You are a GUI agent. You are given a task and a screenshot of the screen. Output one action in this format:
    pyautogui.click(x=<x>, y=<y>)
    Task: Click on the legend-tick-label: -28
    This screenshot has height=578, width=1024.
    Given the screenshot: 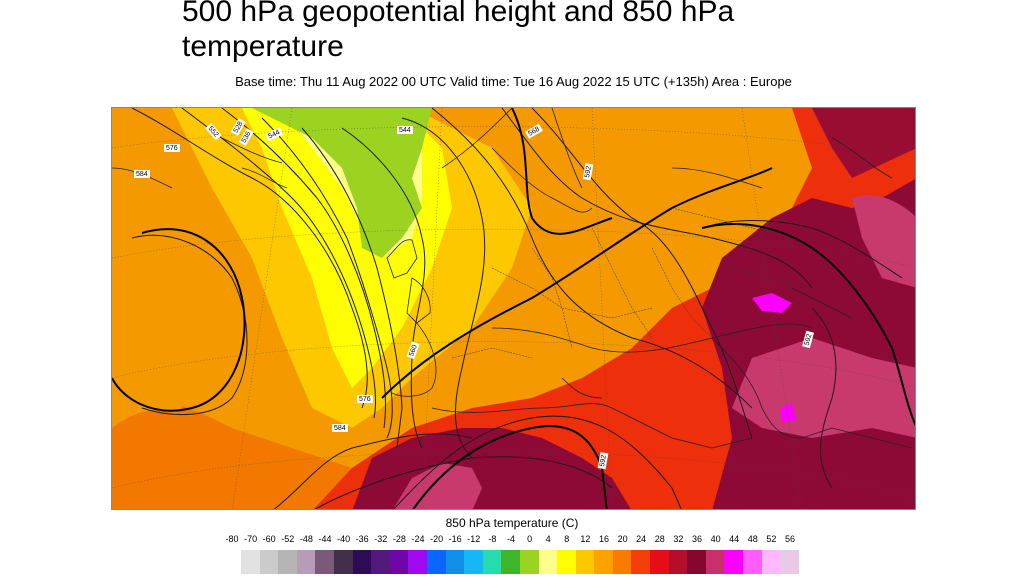 What is the action you would take?
    pyautogui.click(x=399, y=539)
    